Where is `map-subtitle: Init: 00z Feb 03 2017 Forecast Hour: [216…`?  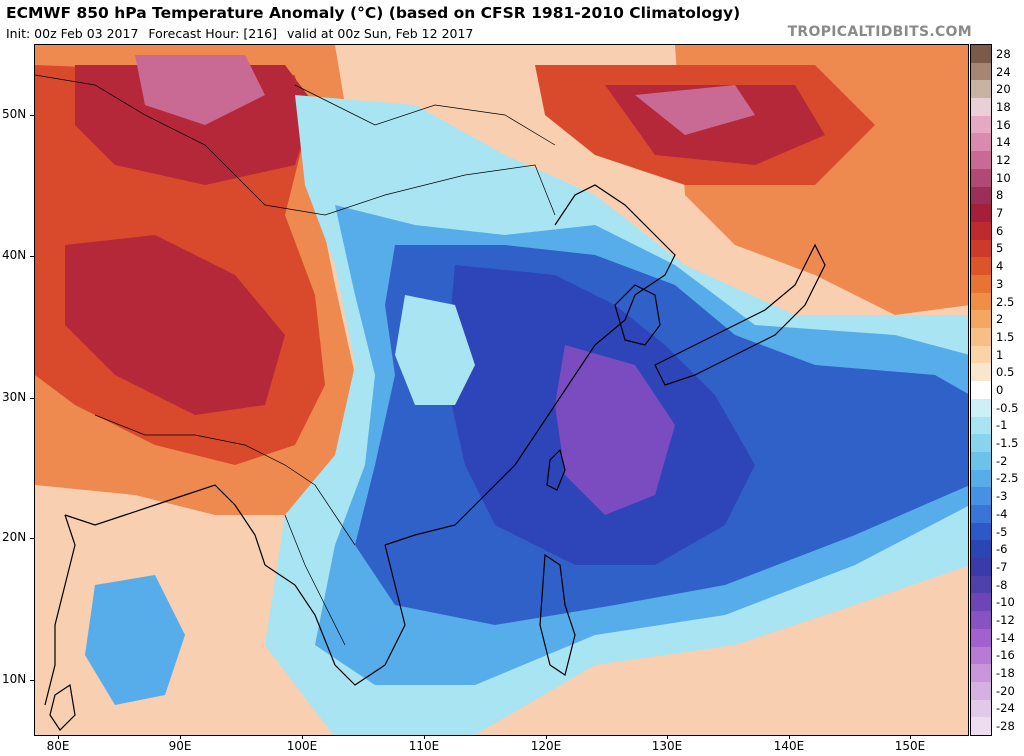
map-subtitle: Init: 00z Feb 03 2017 Forecast Hour: [216… is located at coordinates (244, 33).